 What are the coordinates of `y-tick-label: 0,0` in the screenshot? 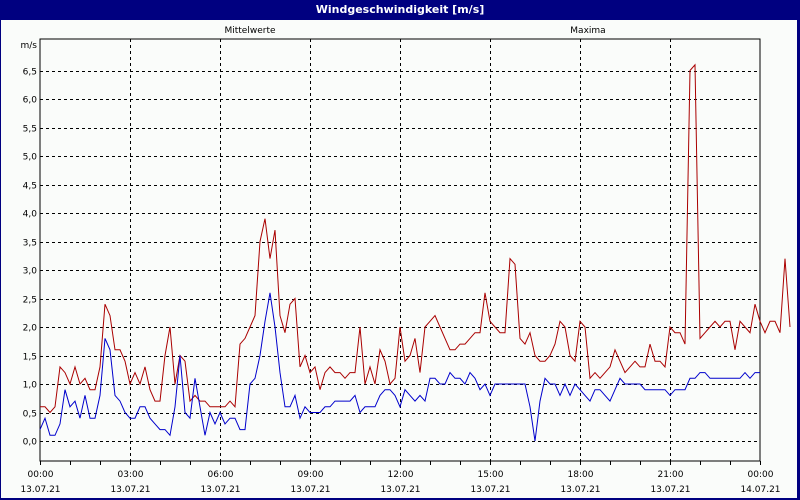 It's located at (30, 443).